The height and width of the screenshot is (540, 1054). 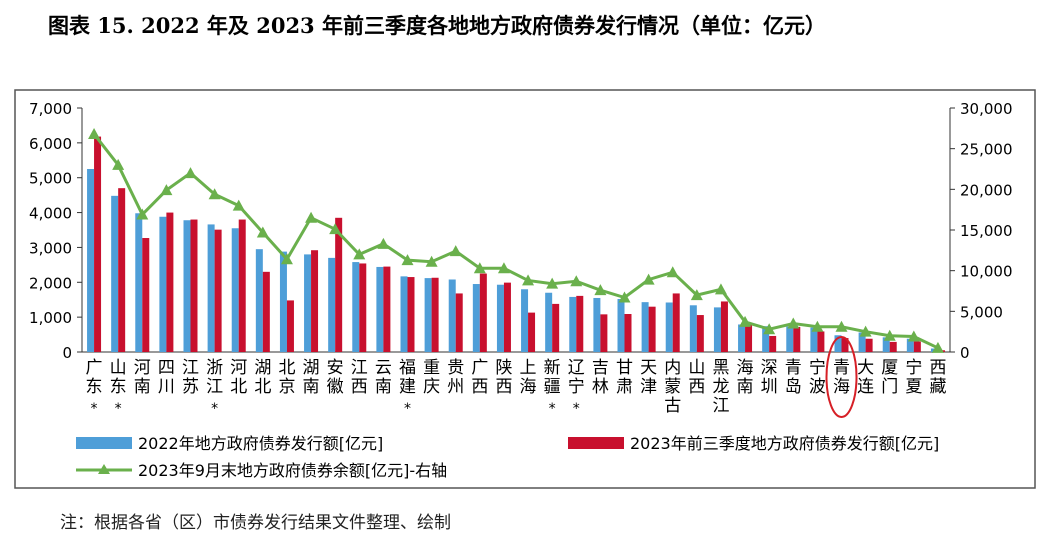 I want to click on category-label-char: 岛, so click(x=793, y=387).